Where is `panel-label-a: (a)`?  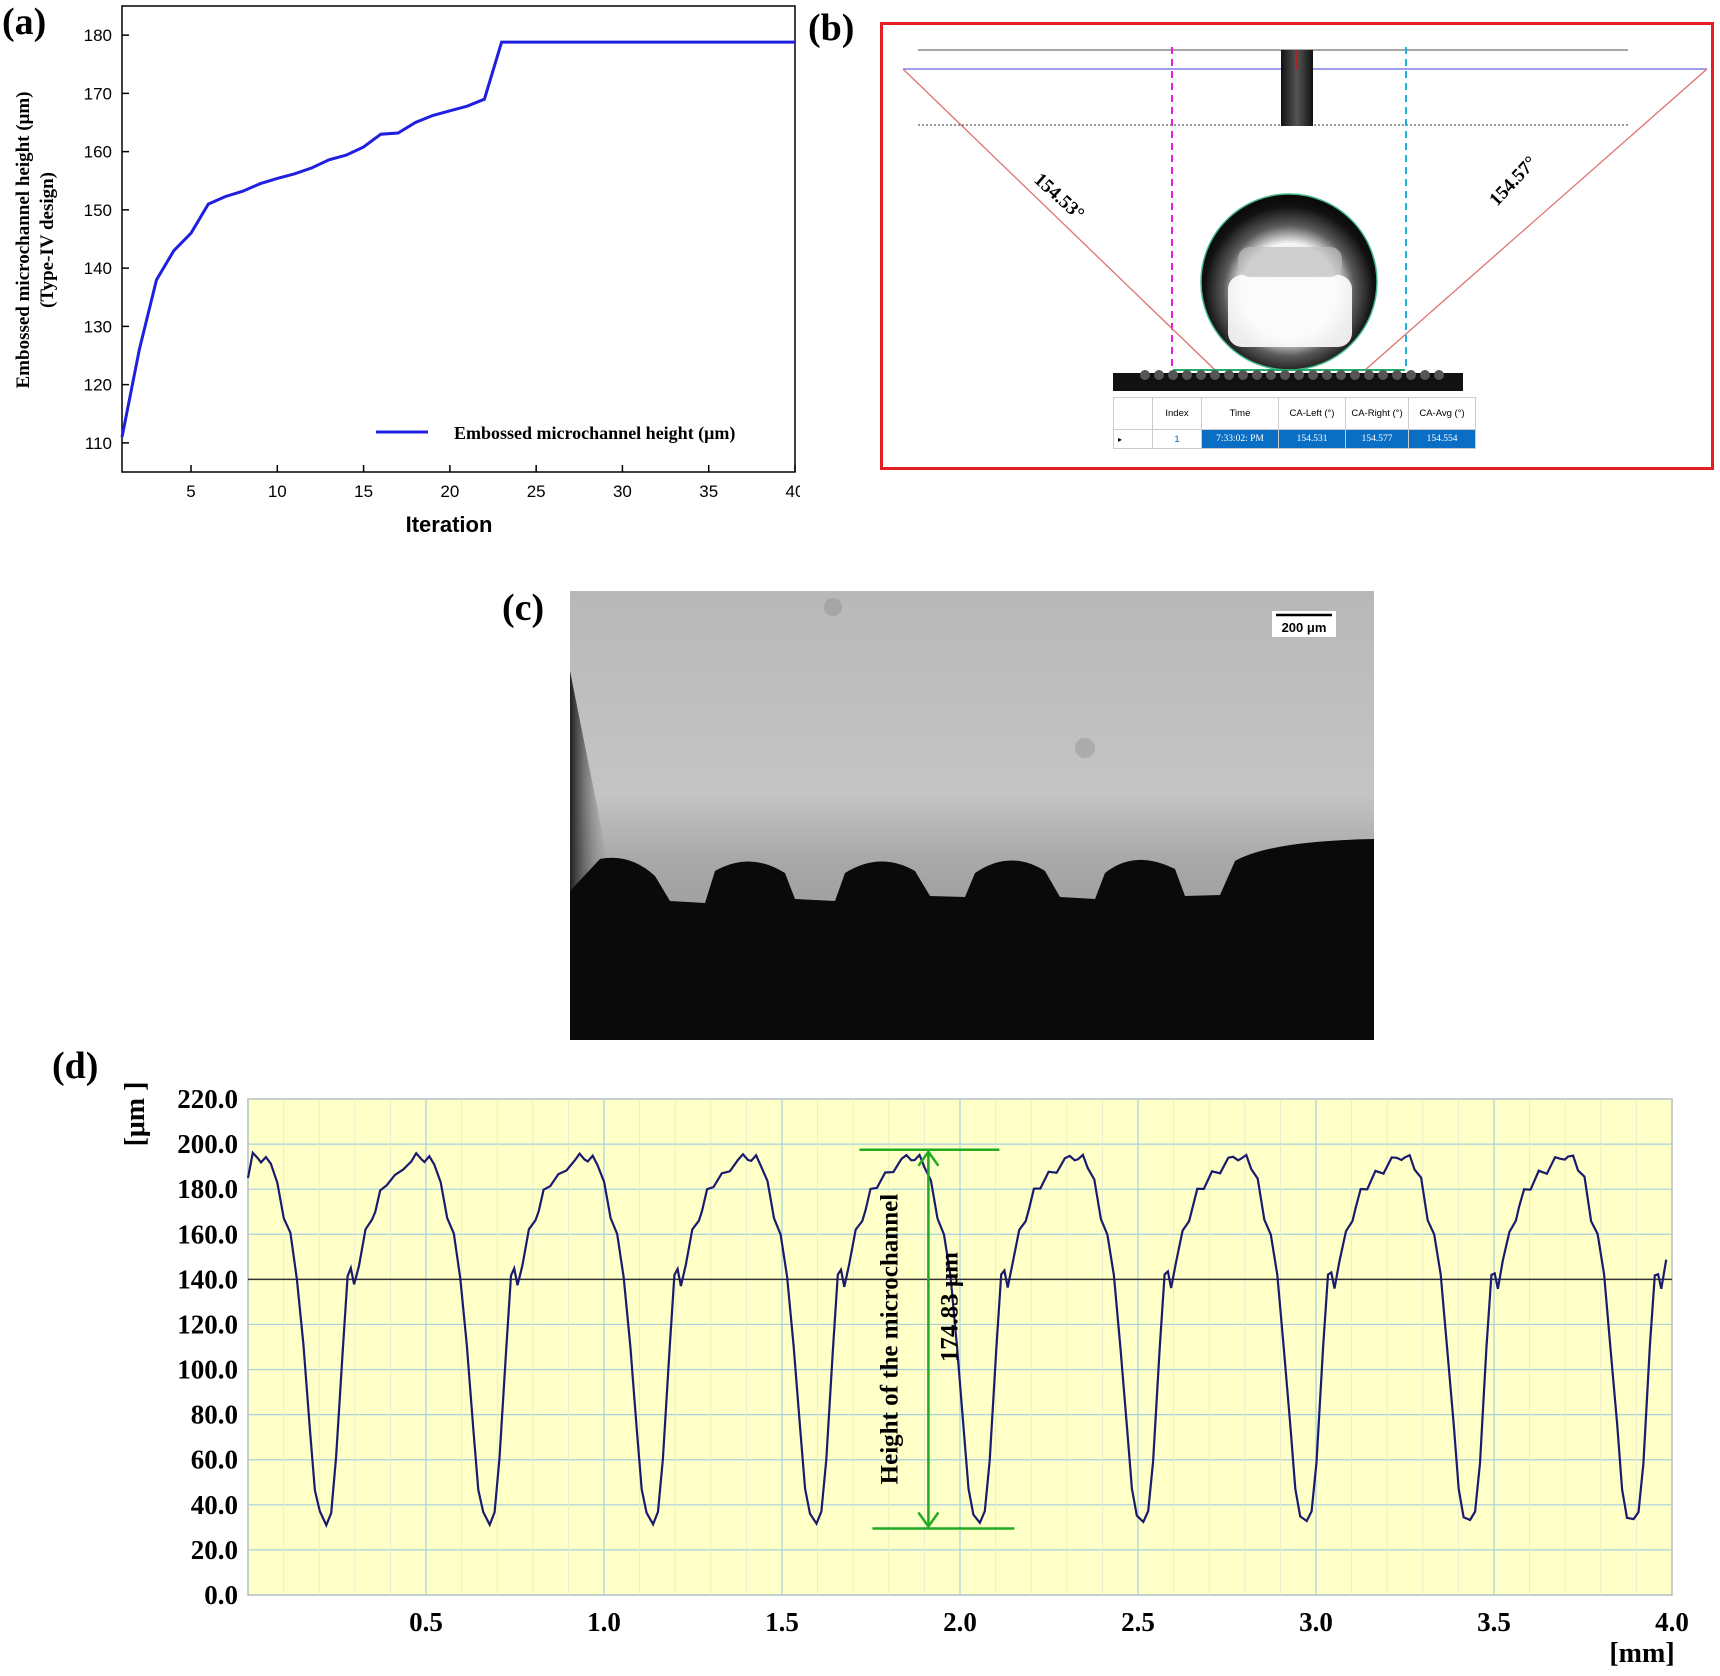 panel-label-a: (a) is located at coordinates (24, 22).